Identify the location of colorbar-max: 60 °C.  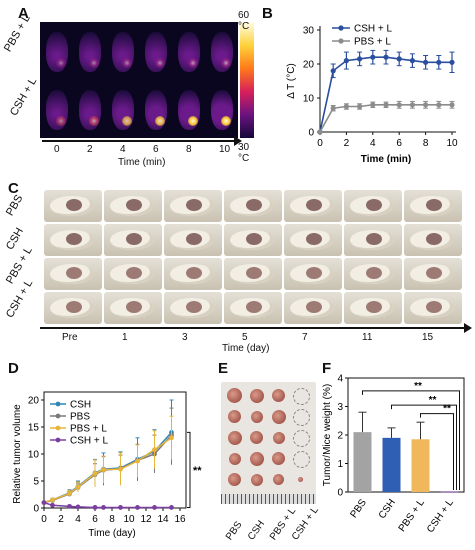
(244, 21).